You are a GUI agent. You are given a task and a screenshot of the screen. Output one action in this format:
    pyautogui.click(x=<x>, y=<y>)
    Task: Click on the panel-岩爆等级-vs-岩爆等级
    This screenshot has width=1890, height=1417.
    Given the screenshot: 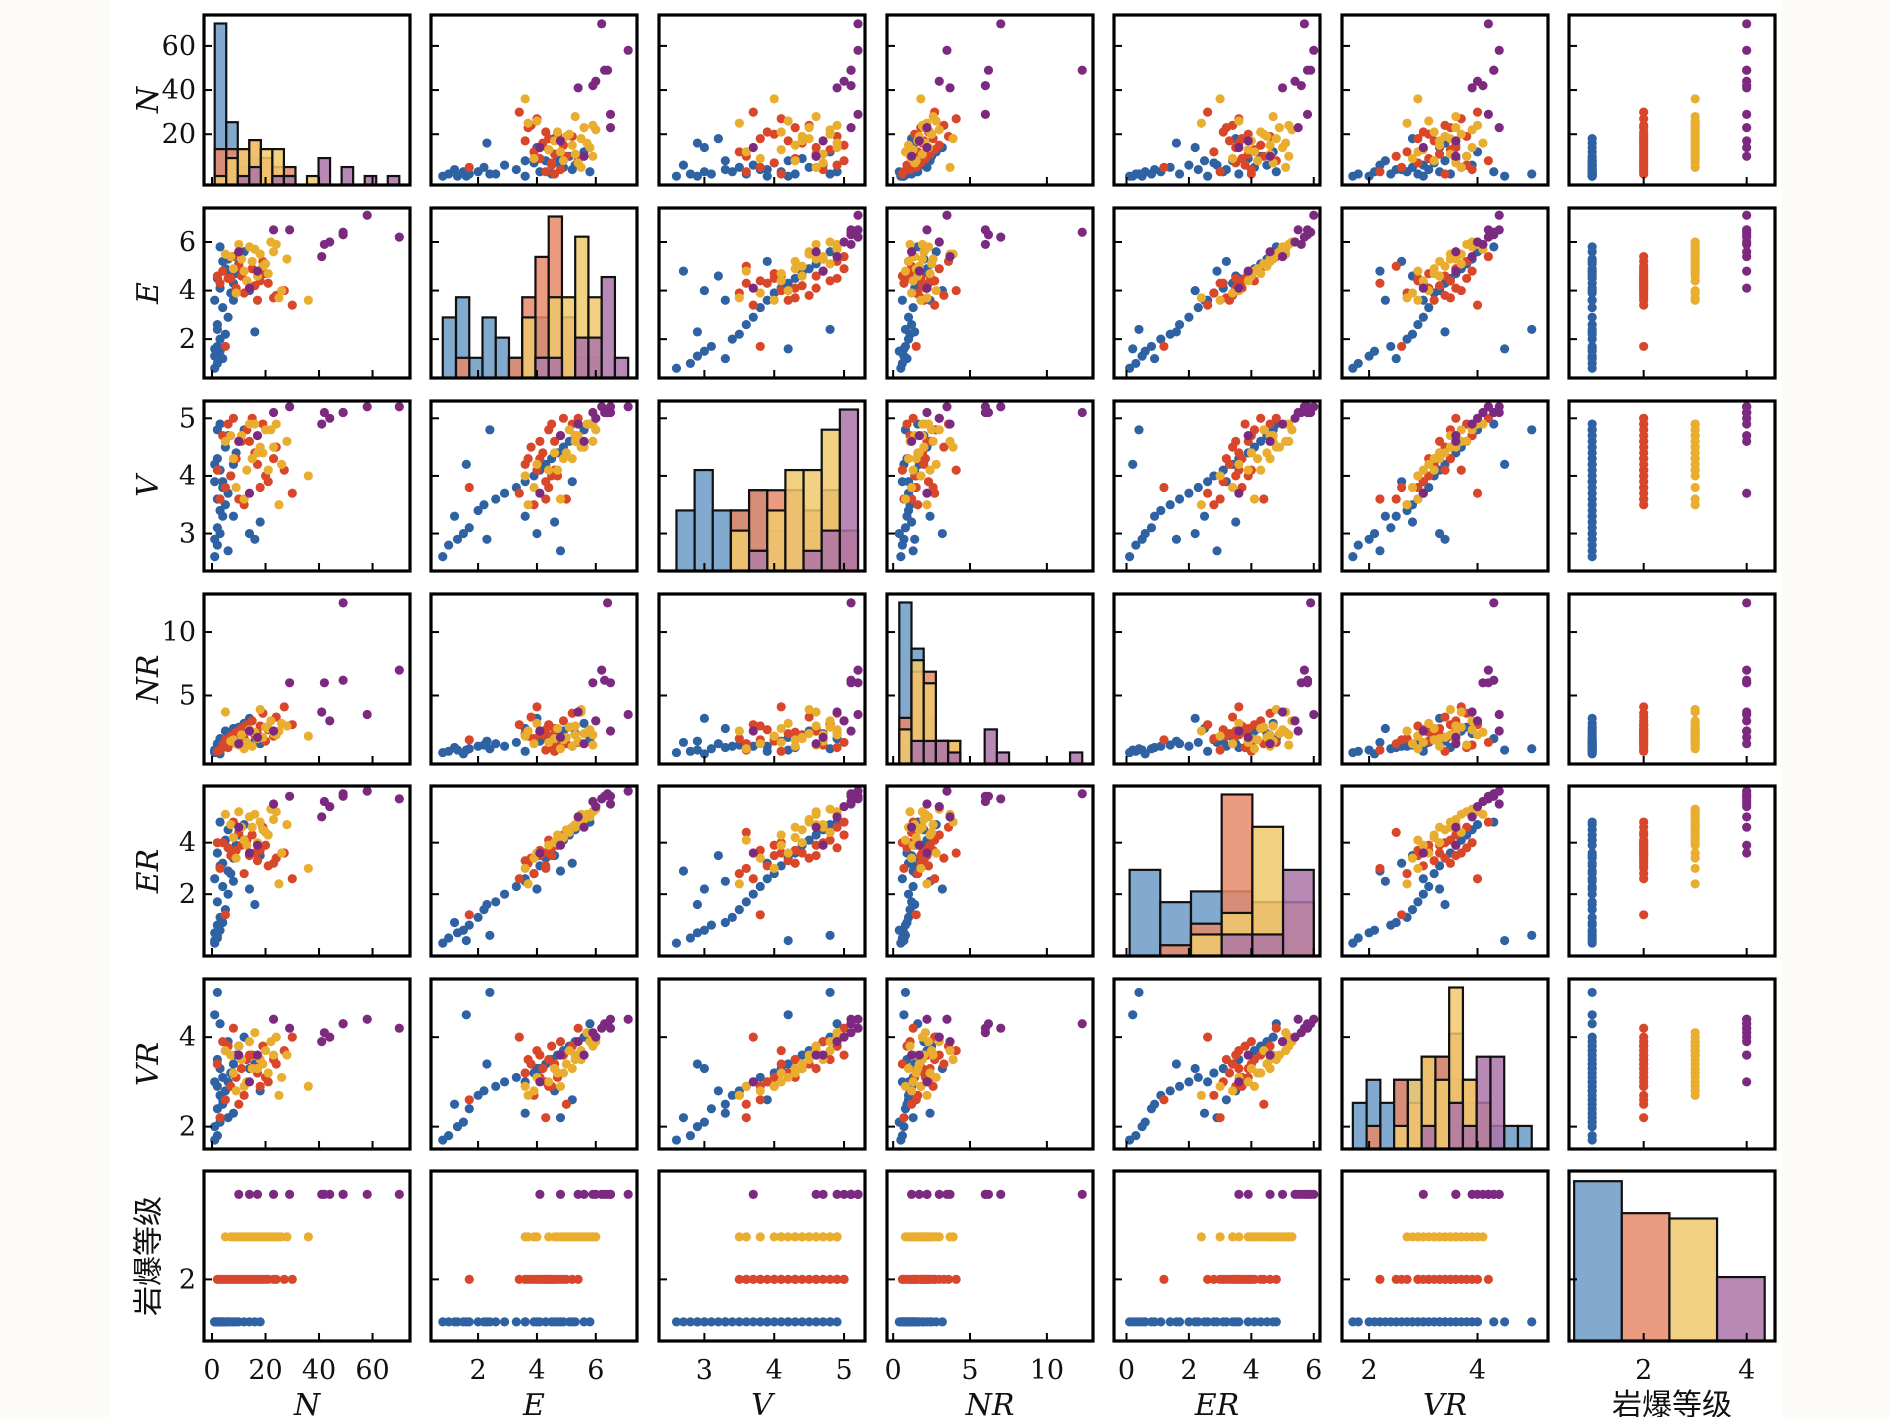 What is the action you would take?
    pyautogui.click(x=1672, y=1256)
    